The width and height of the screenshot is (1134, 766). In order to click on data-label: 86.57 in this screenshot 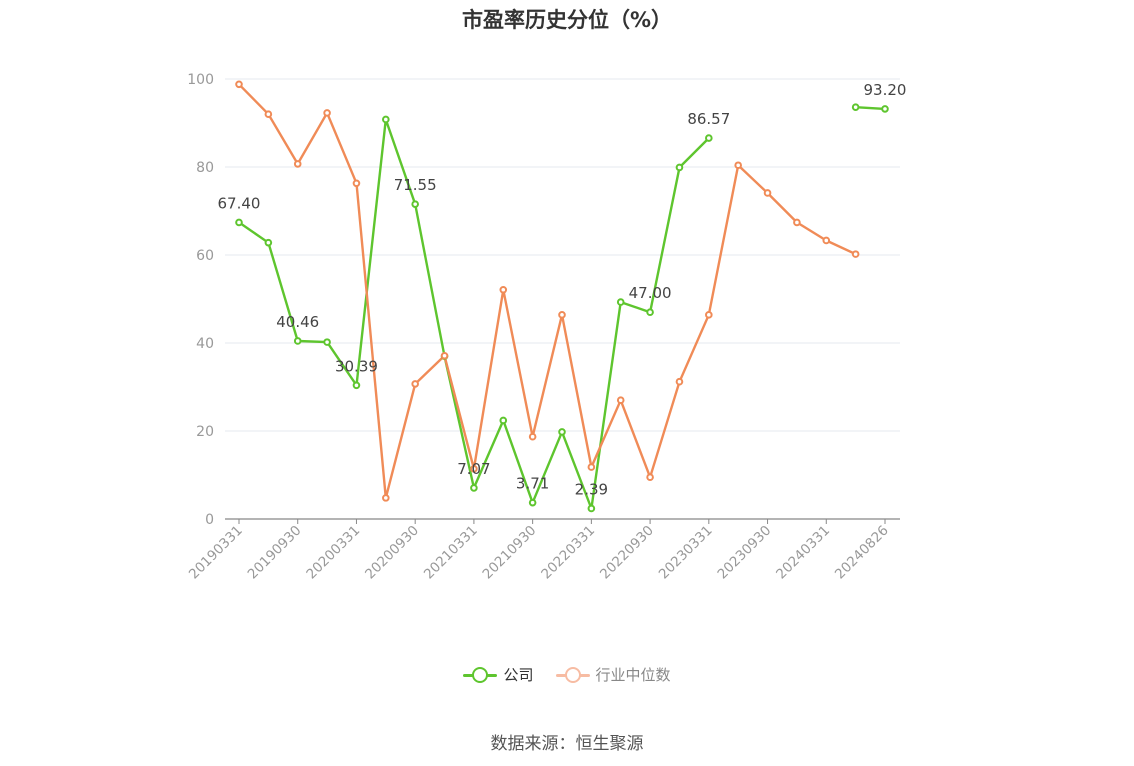, I will do `click(708, 119)`.